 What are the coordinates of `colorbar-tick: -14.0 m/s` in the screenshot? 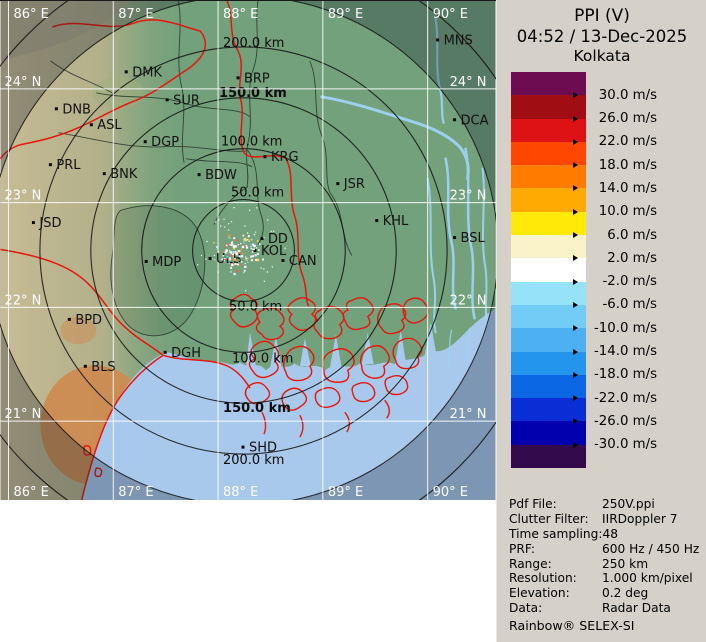 It's located at (633, 352).